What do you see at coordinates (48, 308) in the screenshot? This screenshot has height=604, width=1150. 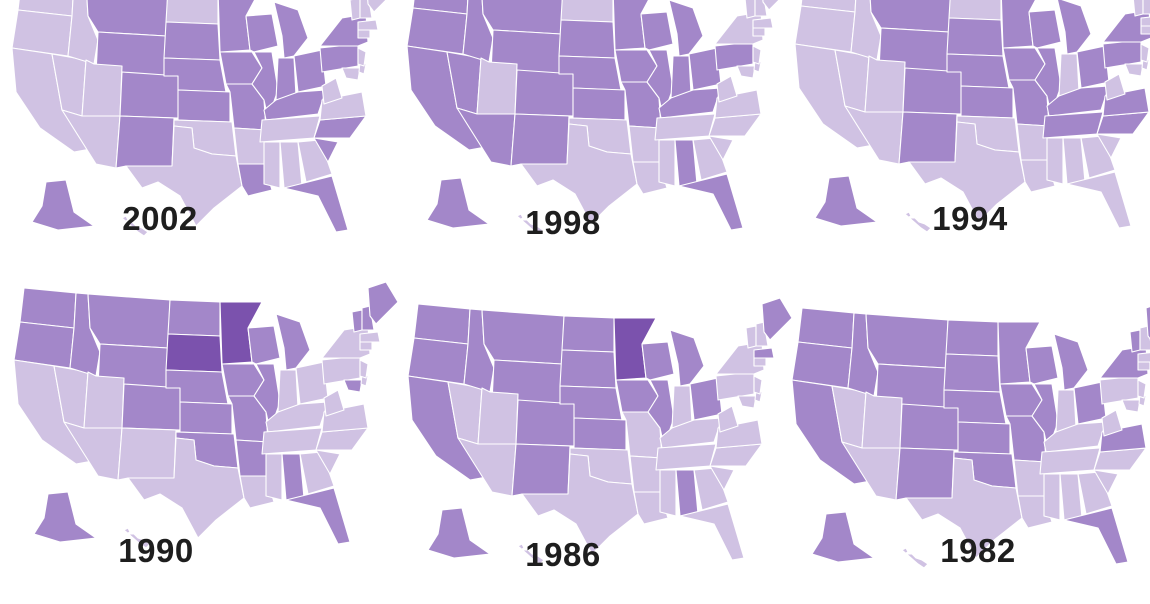 I see `state-wa-1990` at bounding box center [48, 308].